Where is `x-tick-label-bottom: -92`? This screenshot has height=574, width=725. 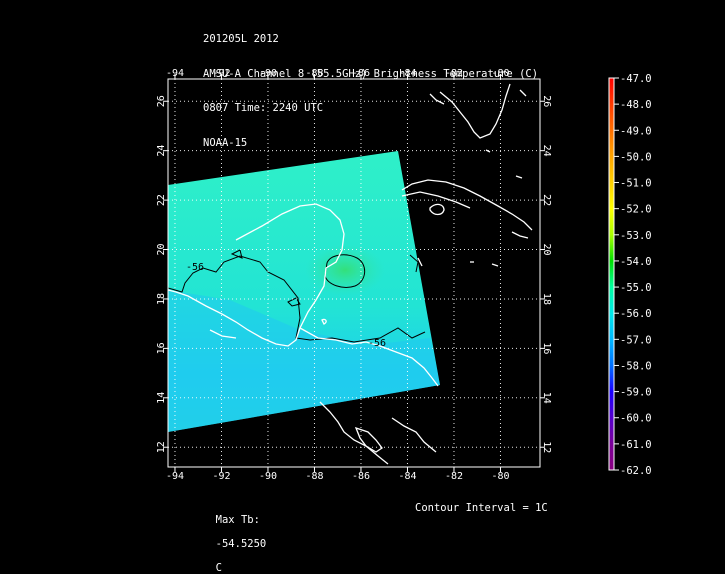 x-tick-label-bottom: -92 is located at coordinates (221, 476).